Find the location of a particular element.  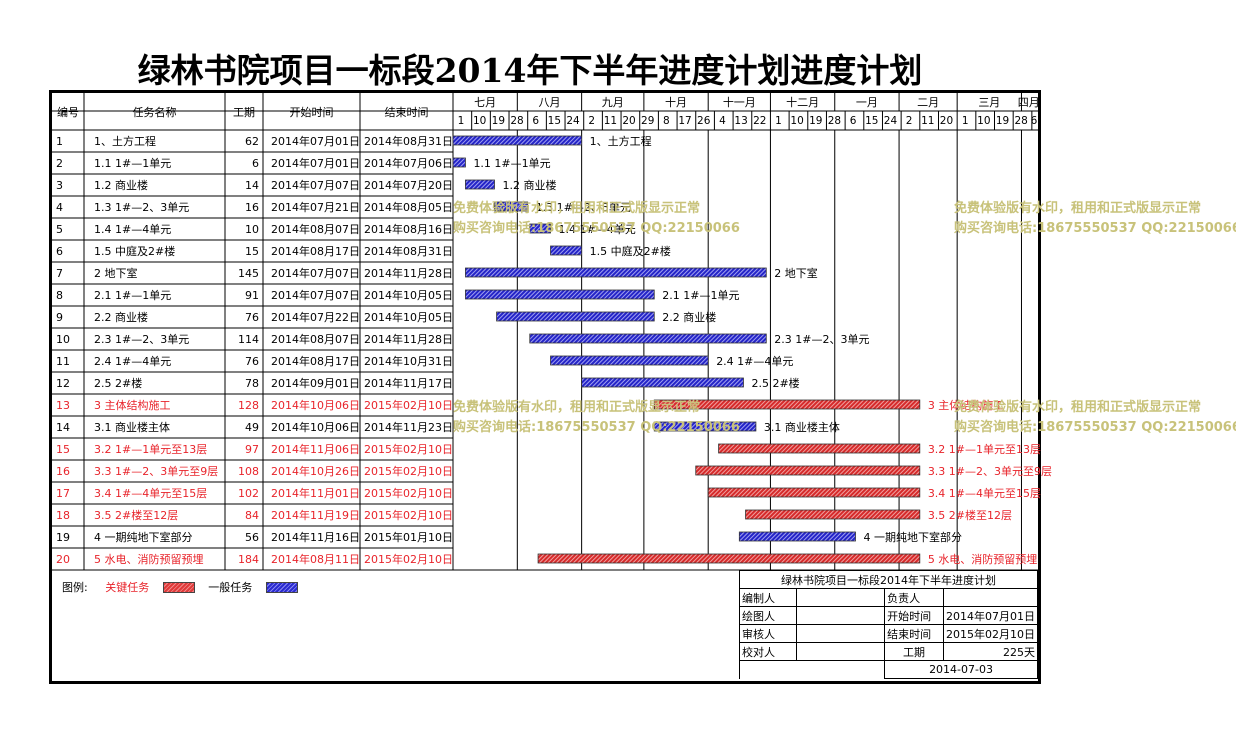

legend-label: 图例: is located at coordinates (75, 587).